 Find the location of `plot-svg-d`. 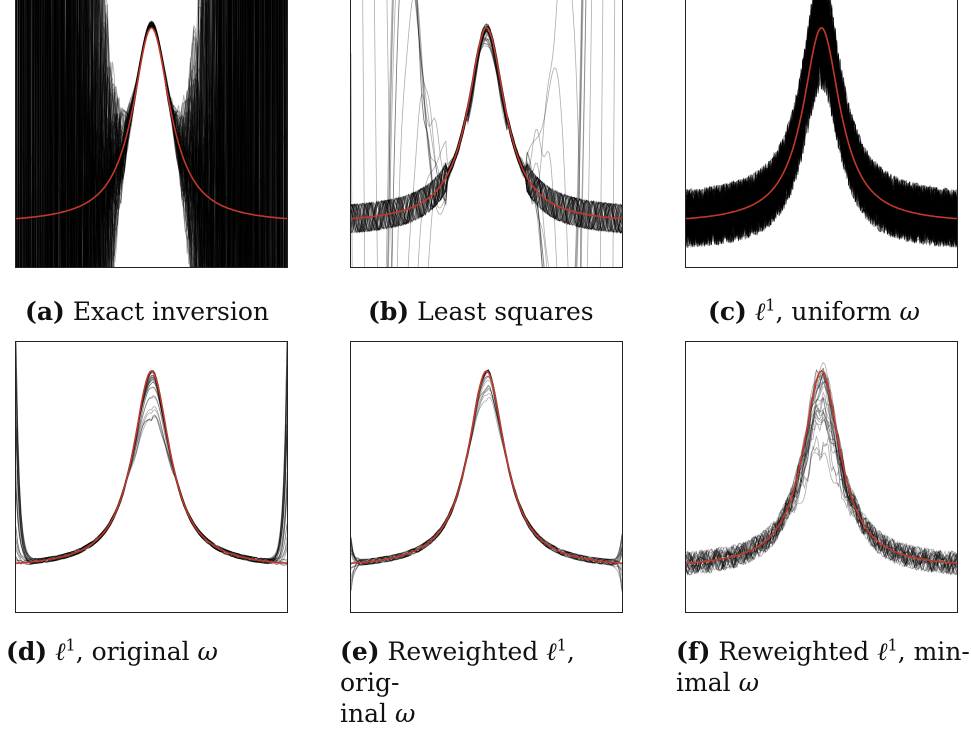

plot-svg-d is located at coordinates (151, 454).